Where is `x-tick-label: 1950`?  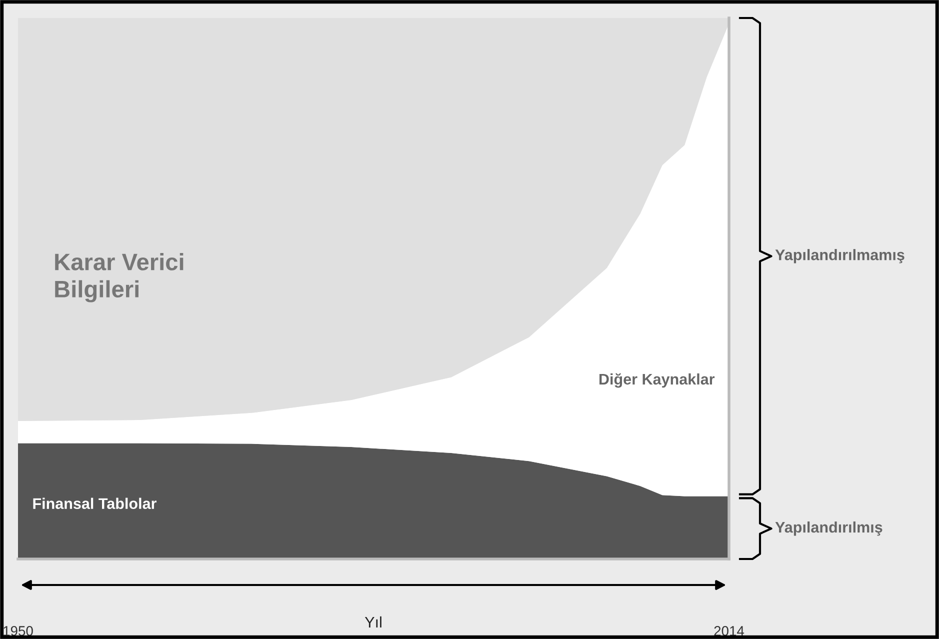 x-tick-label: 1950 is located at coordinates (18, 631).